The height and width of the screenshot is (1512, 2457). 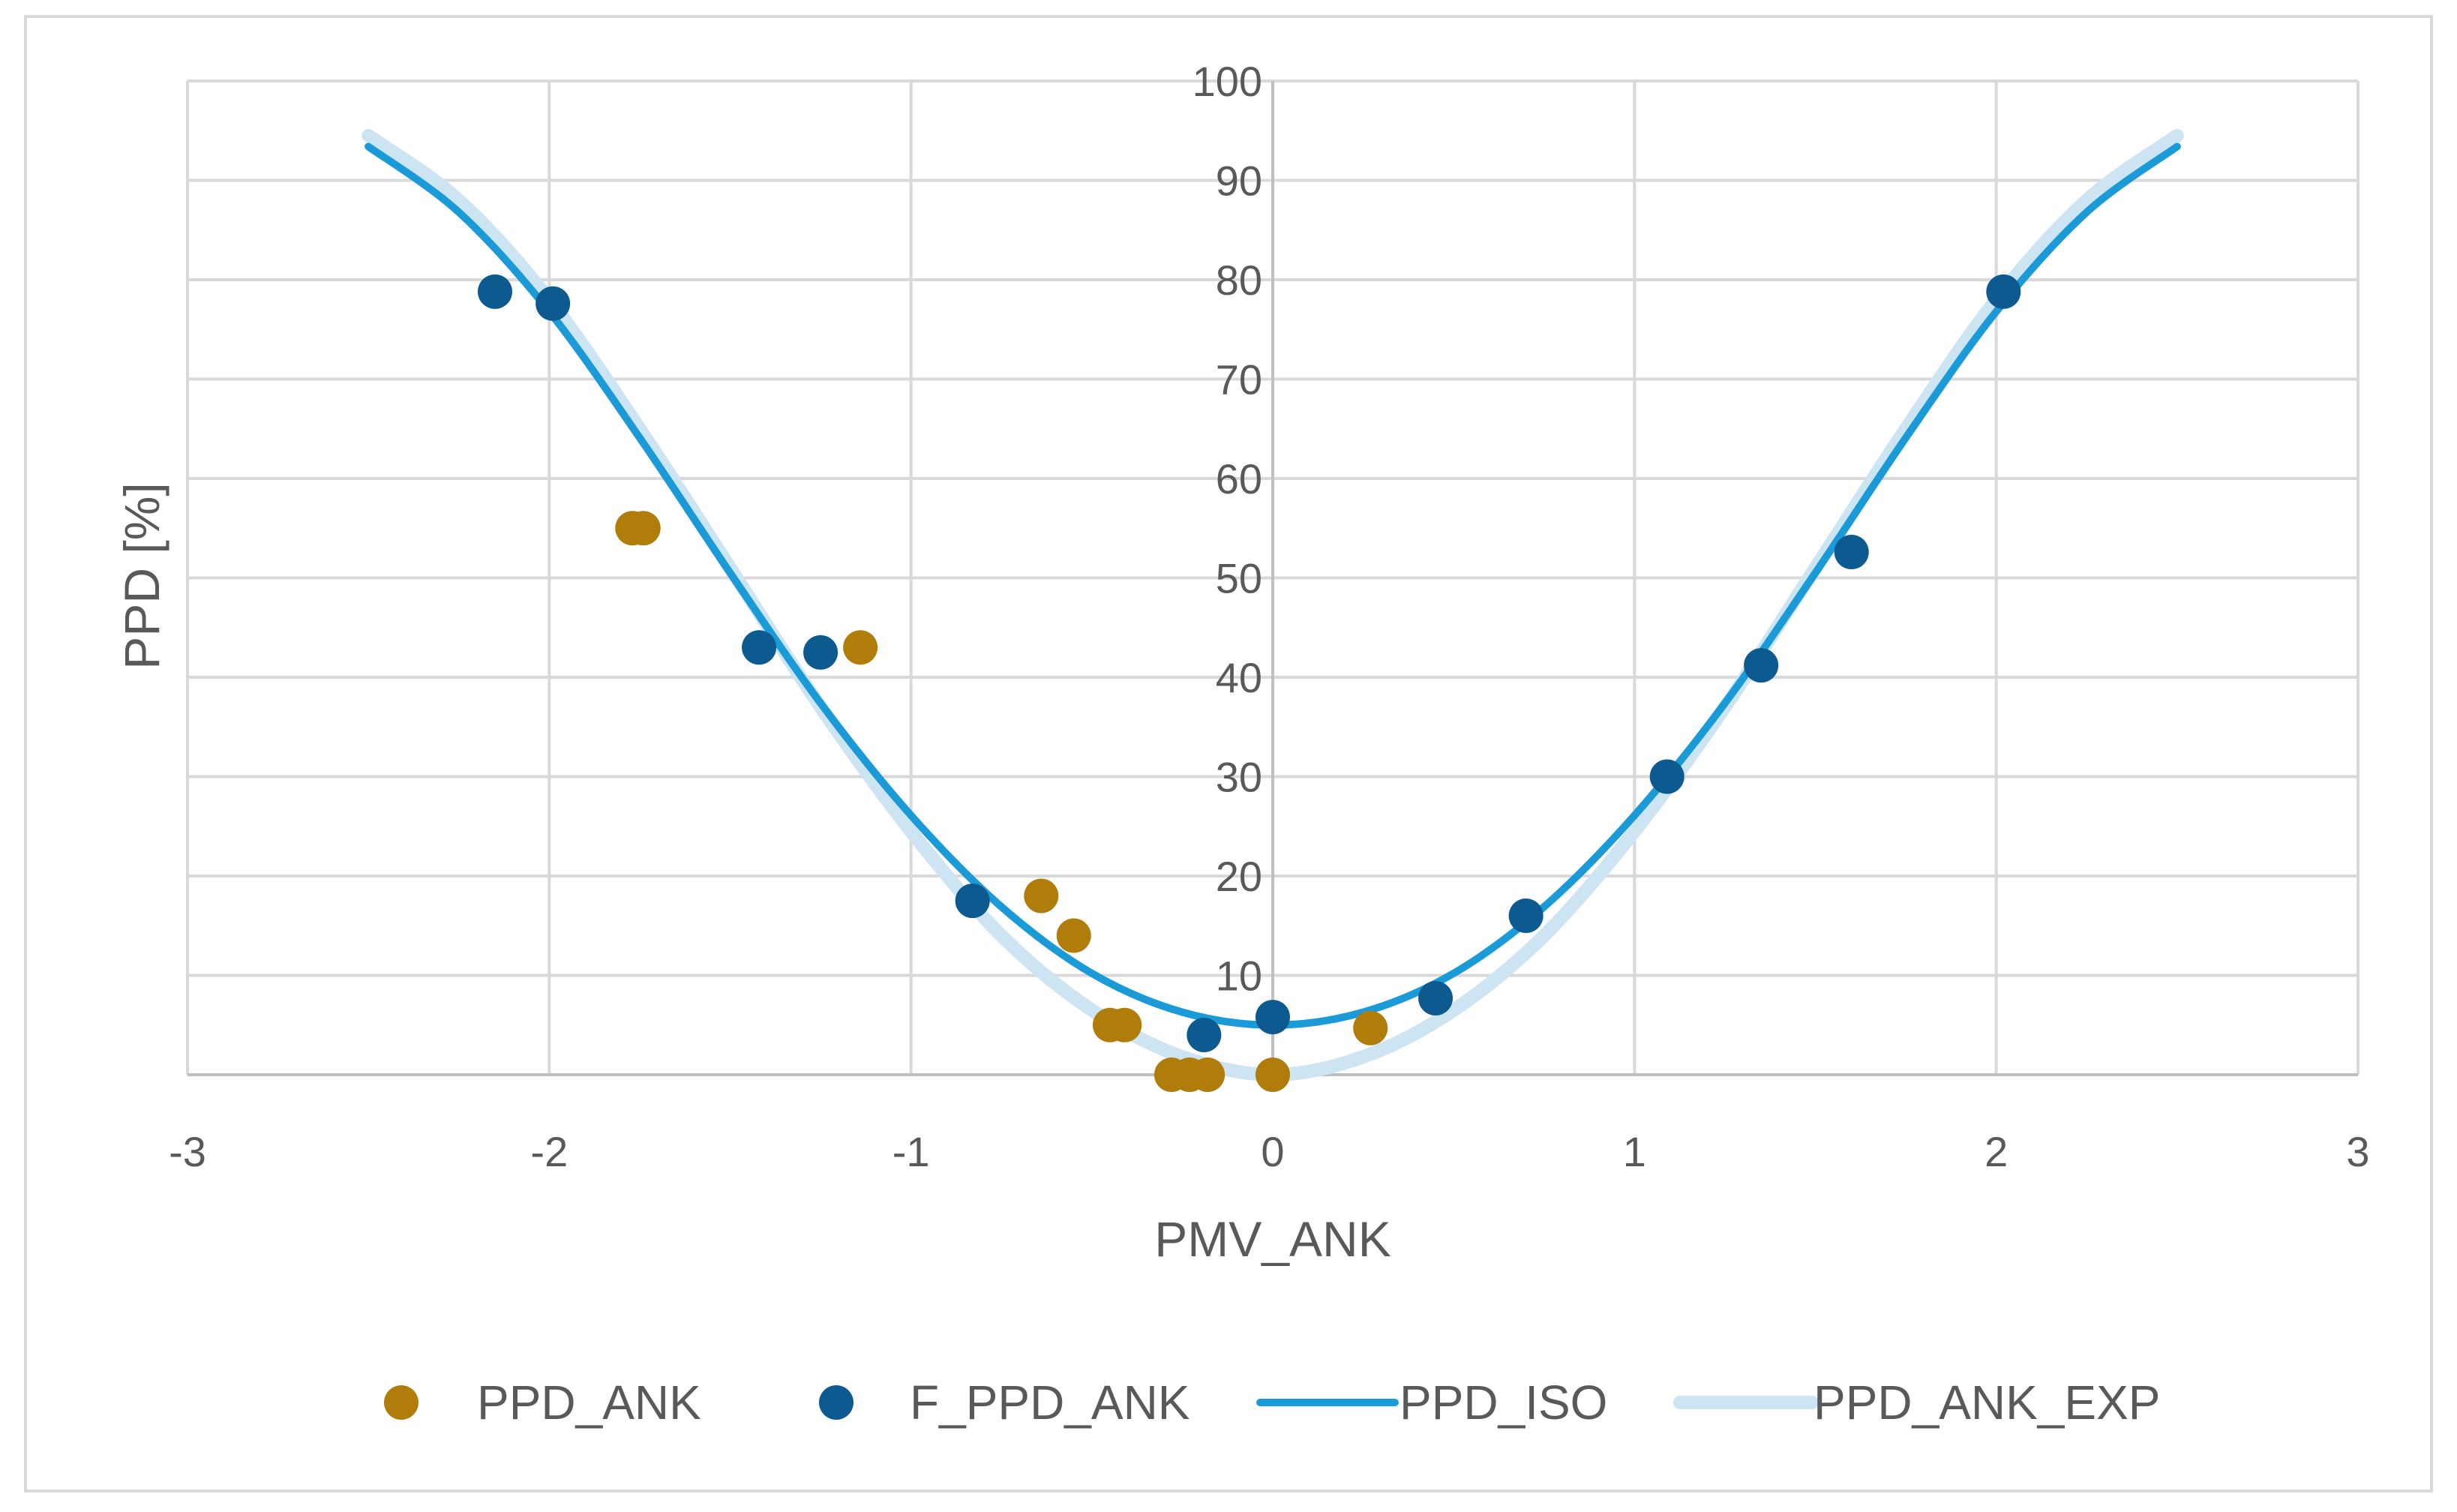 I want to click on y-tick-label: 50, so click(x=1239, y=578).